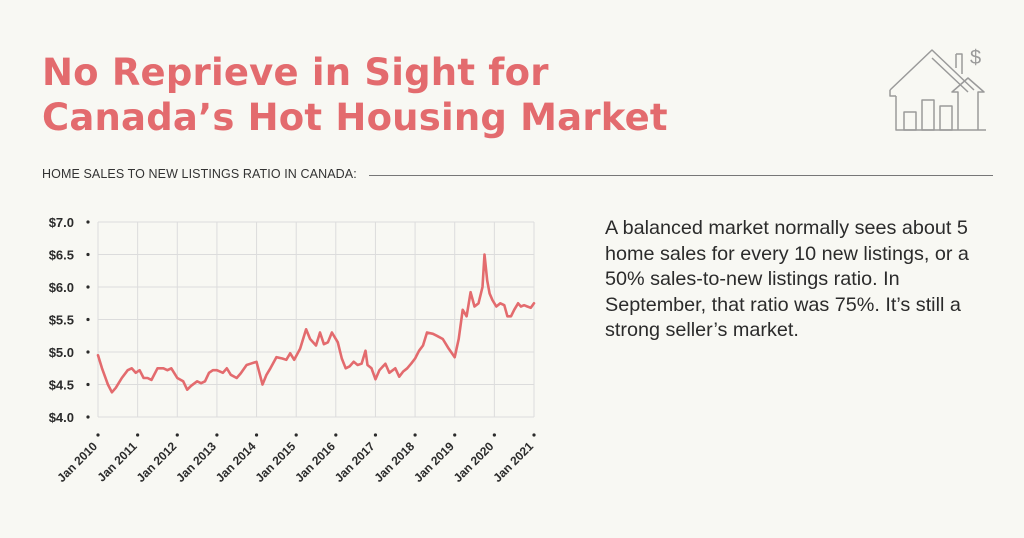 Image resolution: width=1024 pixels, height=538 pixels. What do you see at coordinates (157, 462) in the screenshot?
I see `x-tick-label: Jan 2012` at bounding box center [157, 462].